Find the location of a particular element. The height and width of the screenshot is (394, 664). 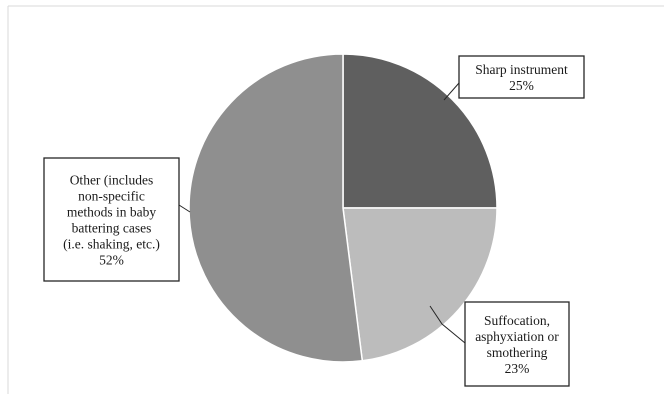

data-label-text: methods in baby is located at coordinates (111, 212).